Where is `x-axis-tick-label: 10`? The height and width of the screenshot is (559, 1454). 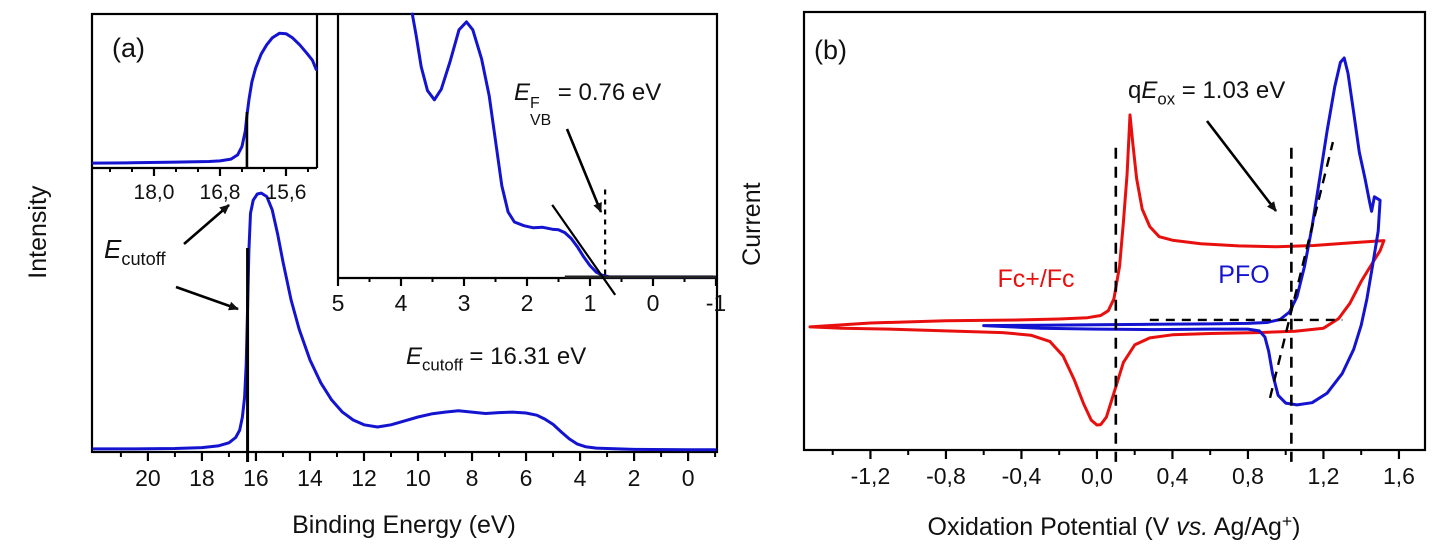 x-axis-tick-label: 10 is located at coordinates (418, 478).